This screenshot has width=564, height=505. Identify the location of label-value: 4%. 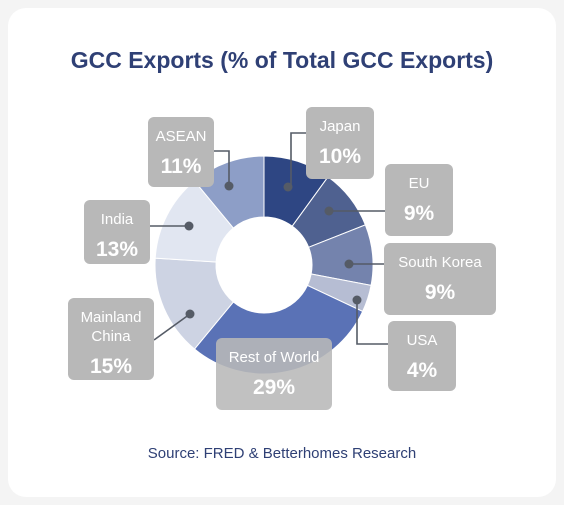
(422, 370).